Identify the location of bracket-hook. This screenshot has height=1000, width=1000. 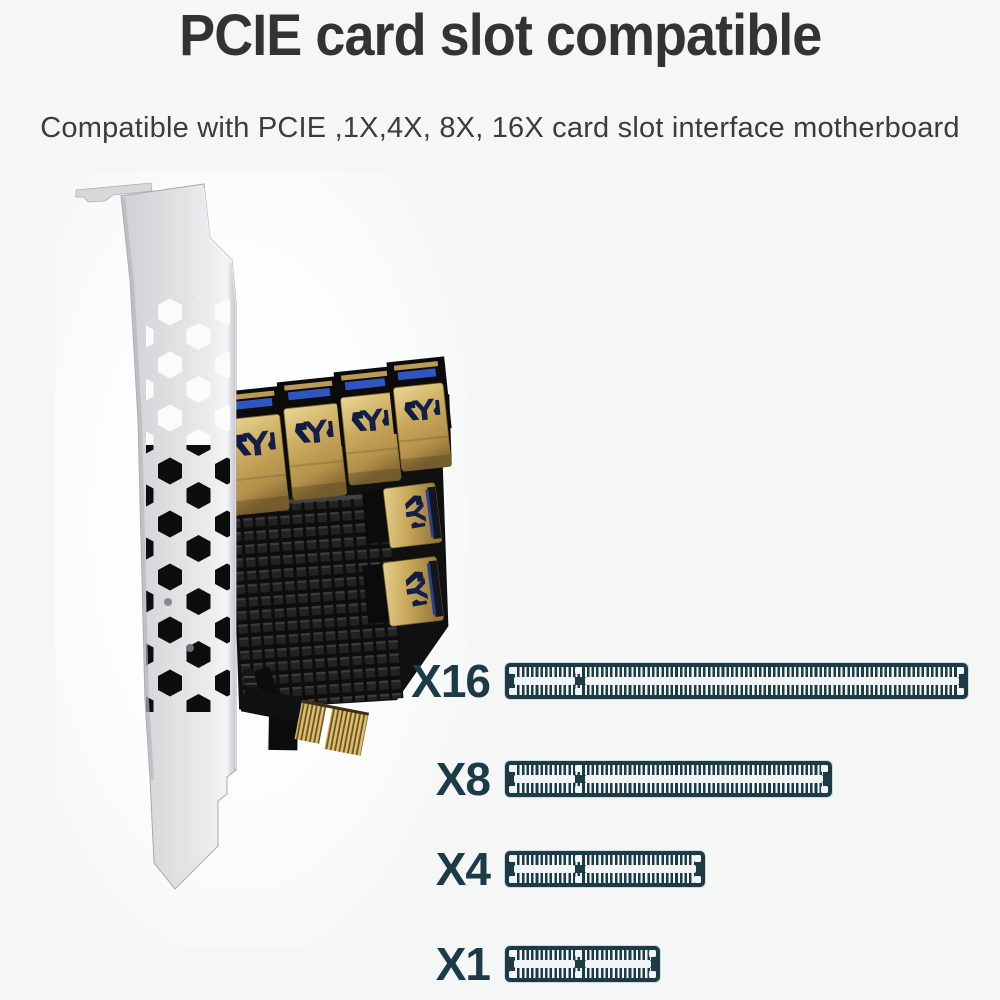
(114, 192).